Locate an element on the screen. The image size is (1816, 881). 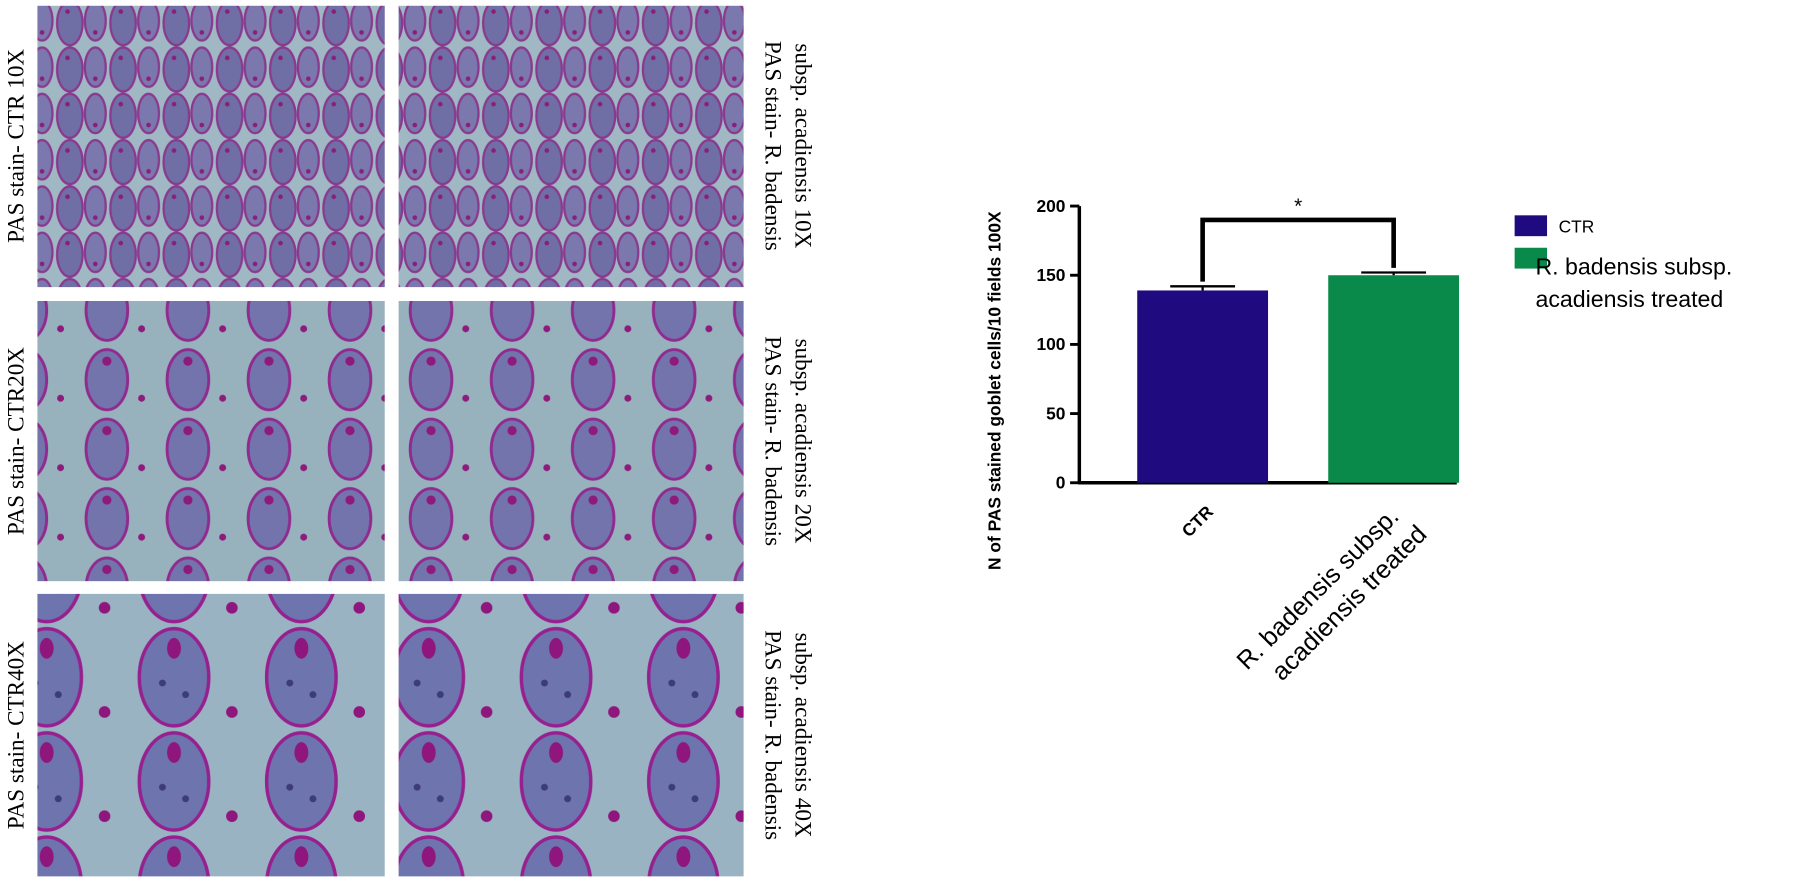
x-tick-label: CTR is located at coordinates (1198, 521).